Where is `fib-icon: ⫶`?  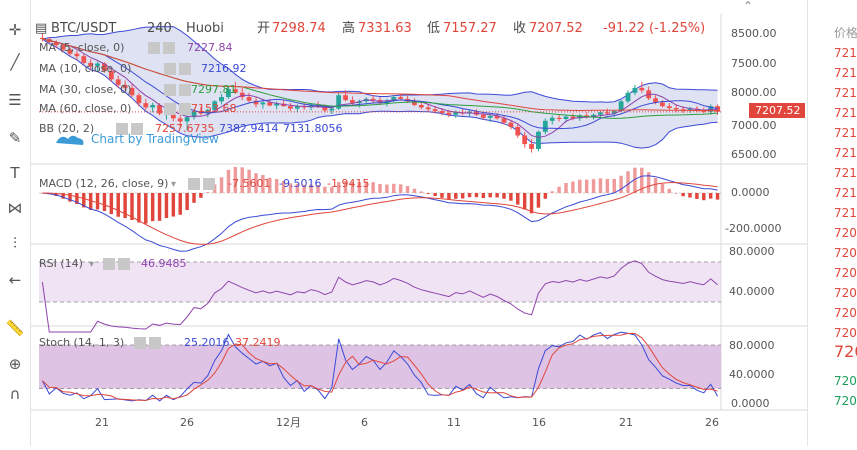 fib-icon: ⫶ is located at coordinates (15, 243).